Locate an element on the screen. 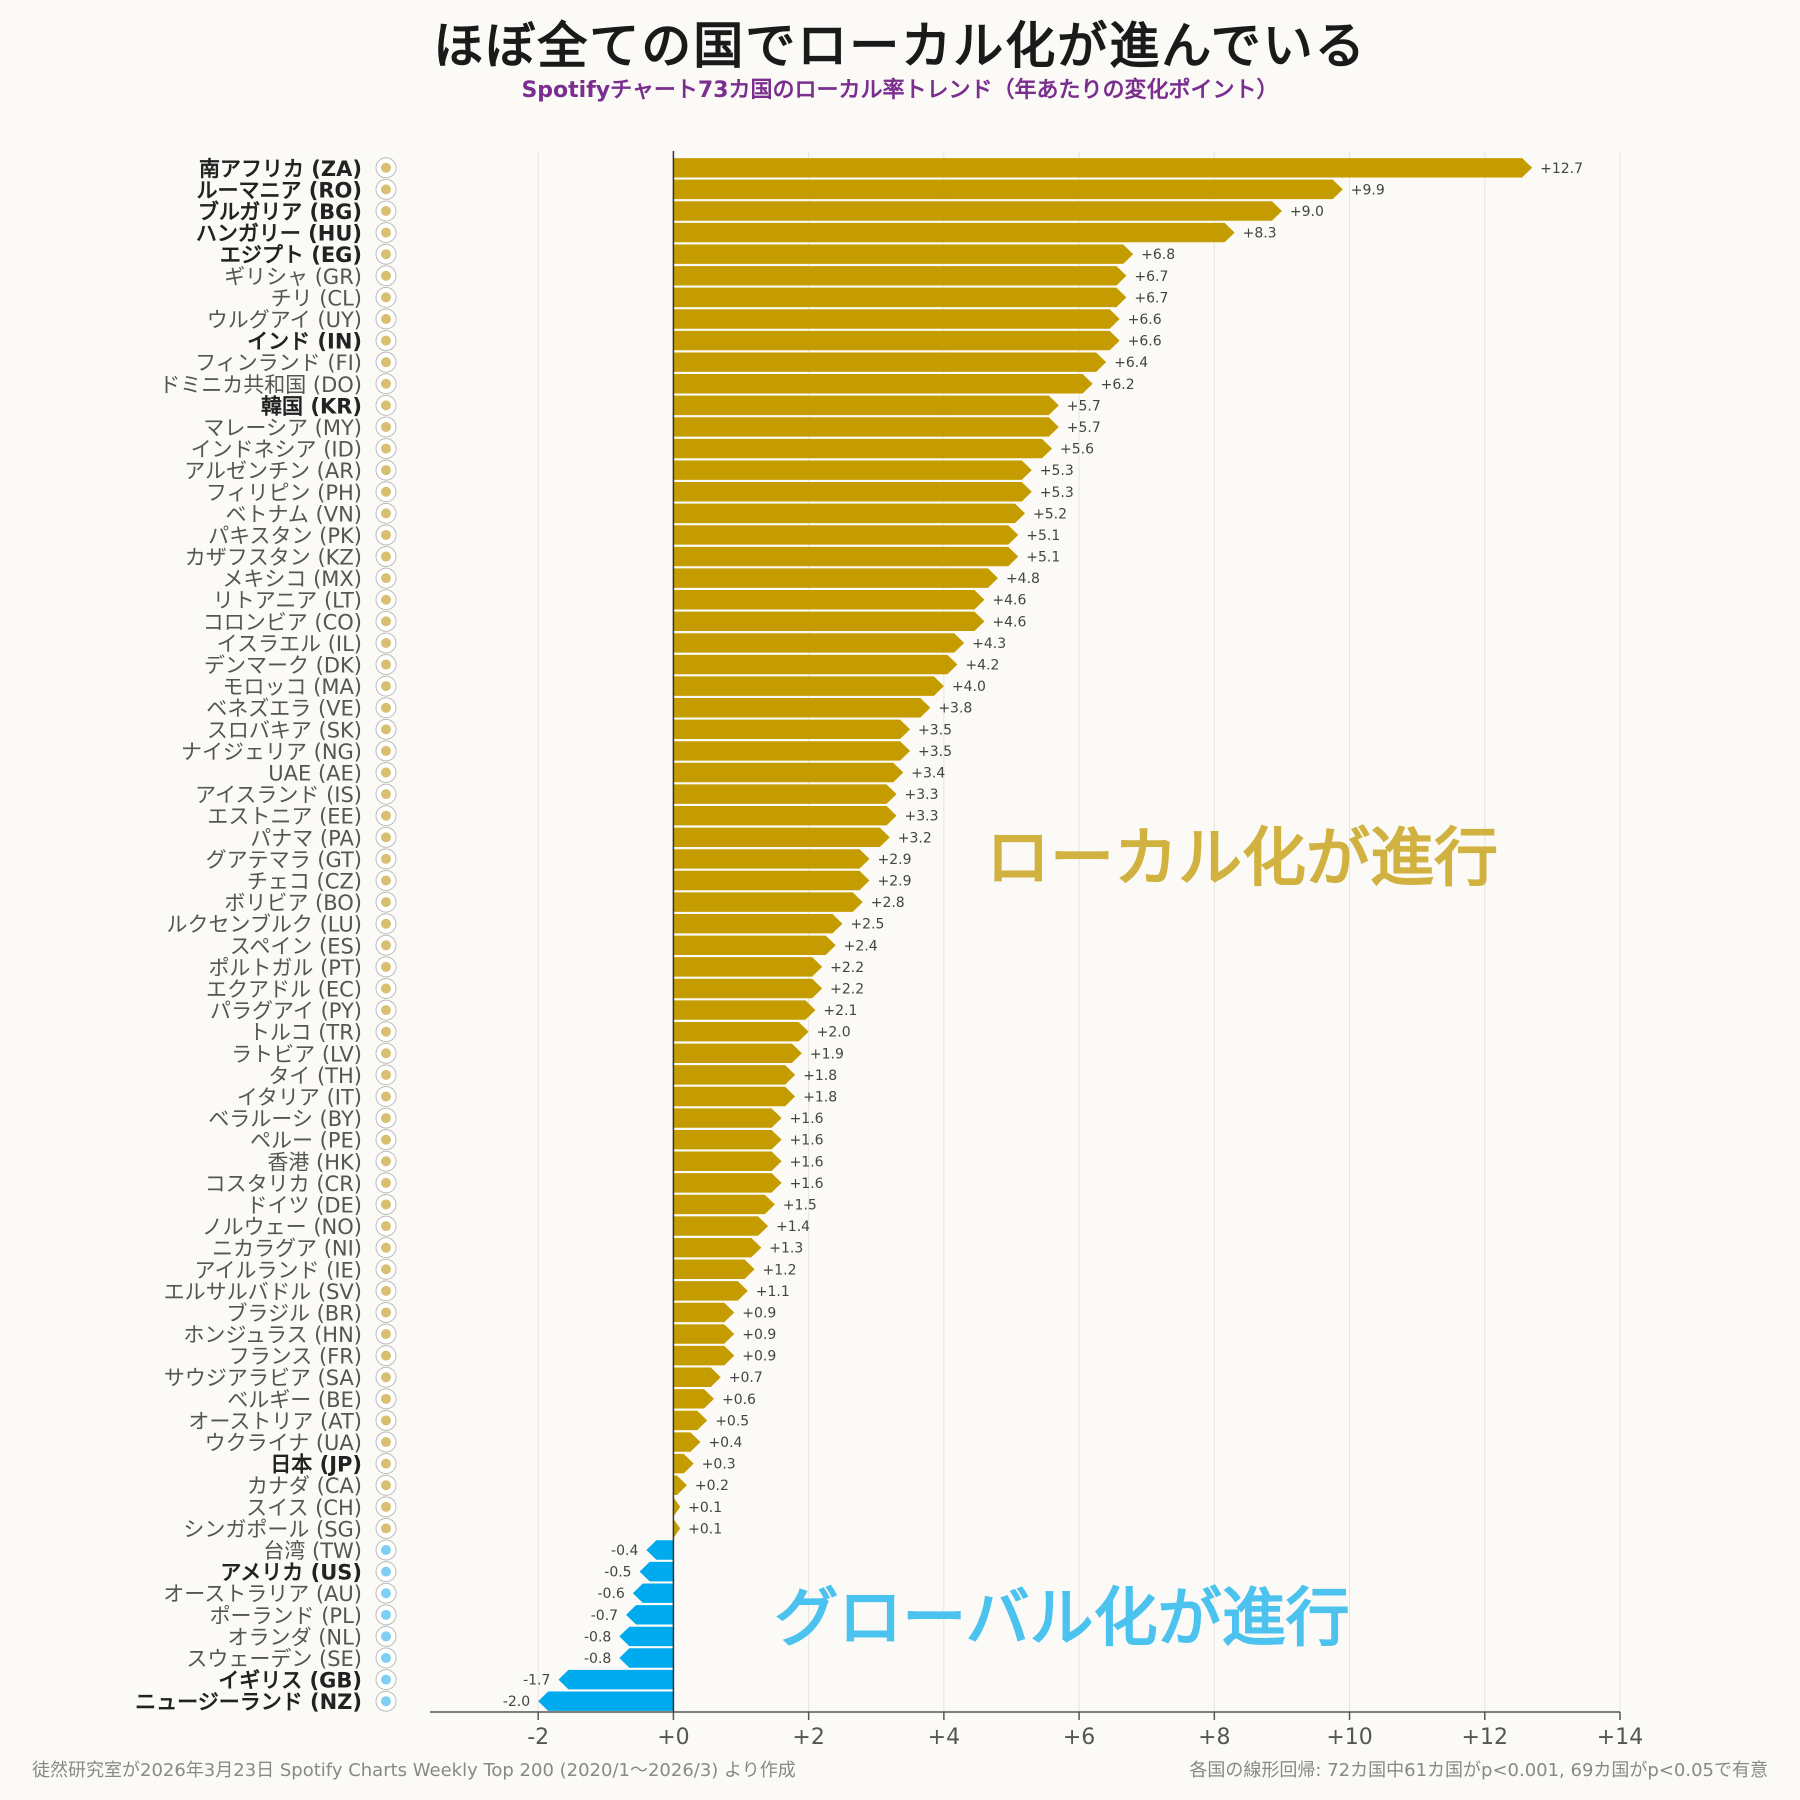 The image size is (1800, 1800). data-label: +5.7 is located at coordinates (1084, 406).